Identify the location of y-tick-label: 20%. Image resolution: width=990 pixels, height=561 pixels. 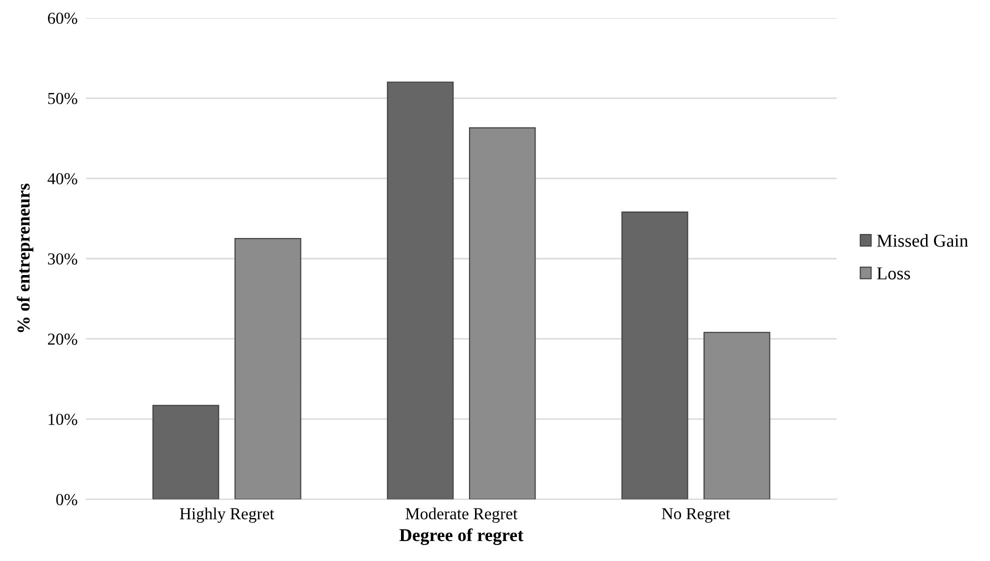
(63, 339).